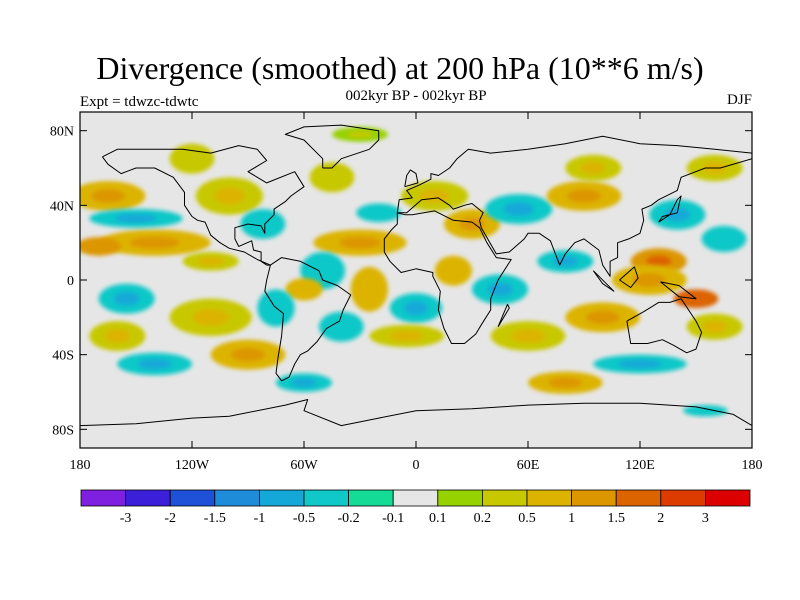 This screenshot has width=800, height=600. What do you see at coordinates (62, 132) in the screenshot?
I see `lat-label: 80N` at bounding box center [62, 132].